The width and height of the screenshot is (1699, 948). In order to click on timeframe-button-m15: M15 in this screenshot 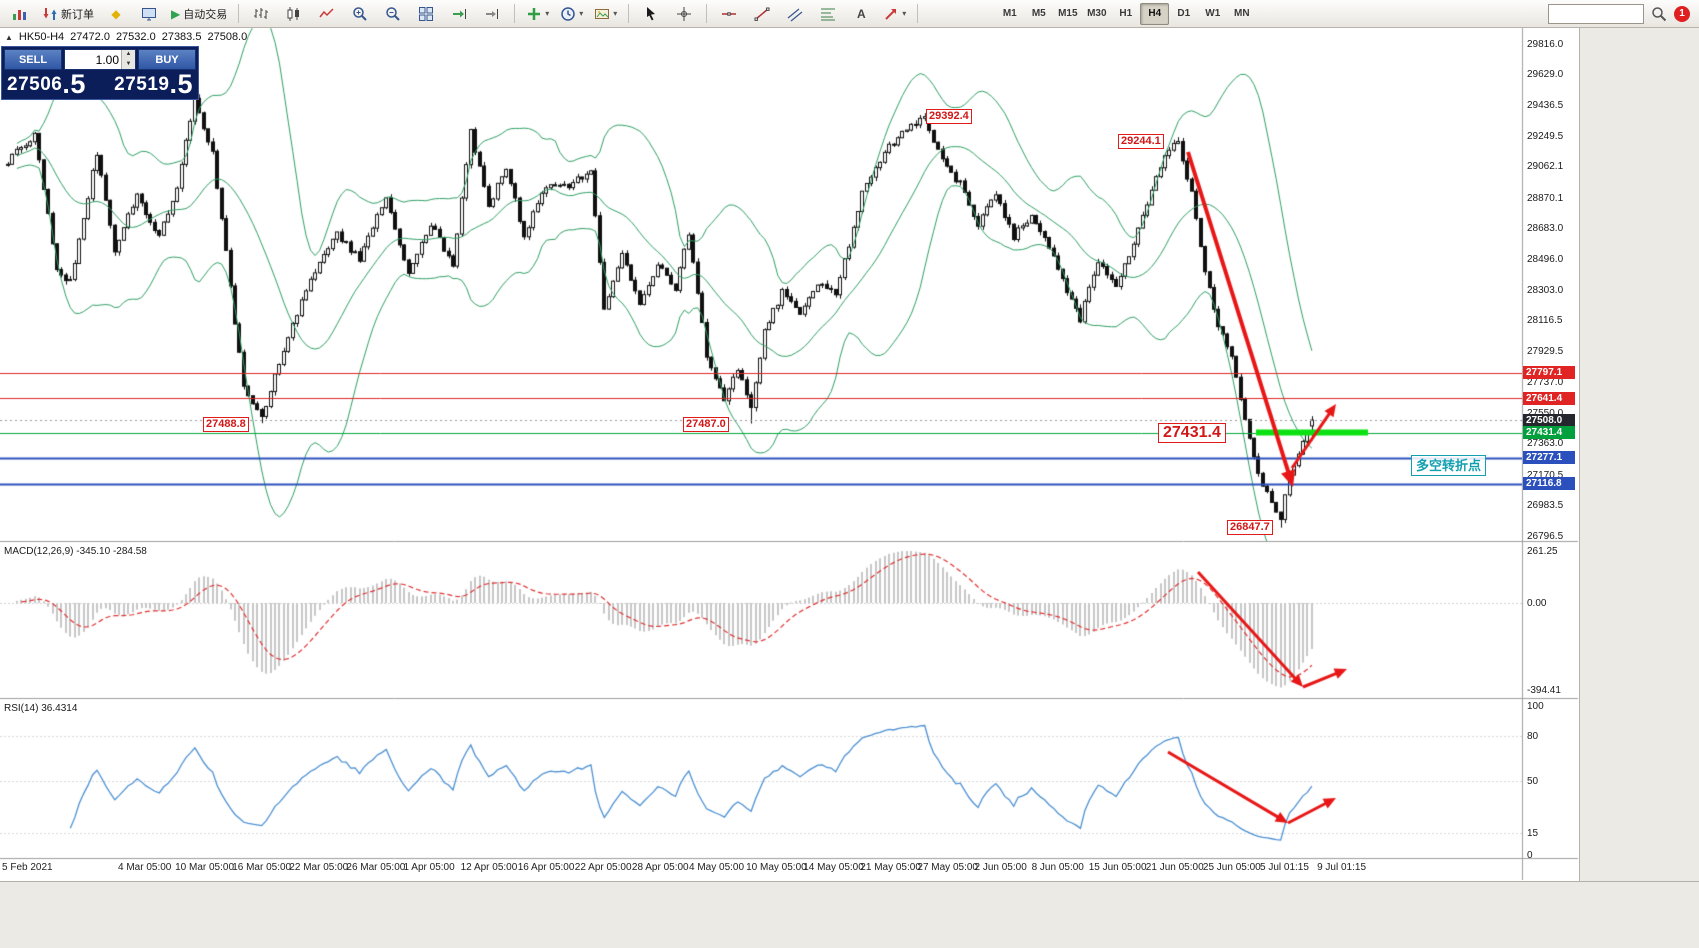, I will do `click(1068, 13)`.